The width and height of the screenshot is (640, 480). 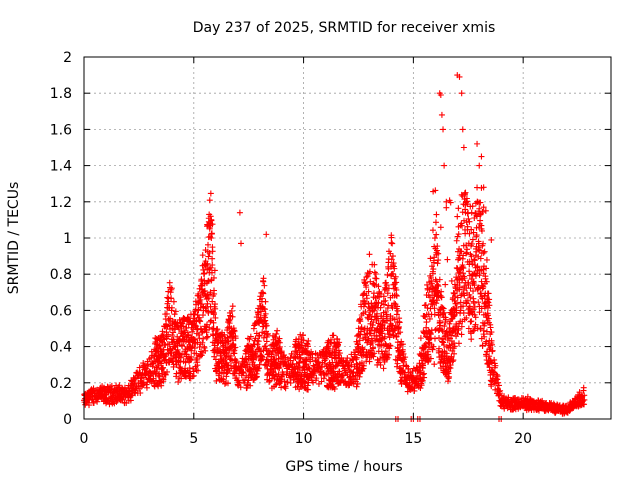 I want to click on y-tick-label: 0.4, so click(x=61, y=348).